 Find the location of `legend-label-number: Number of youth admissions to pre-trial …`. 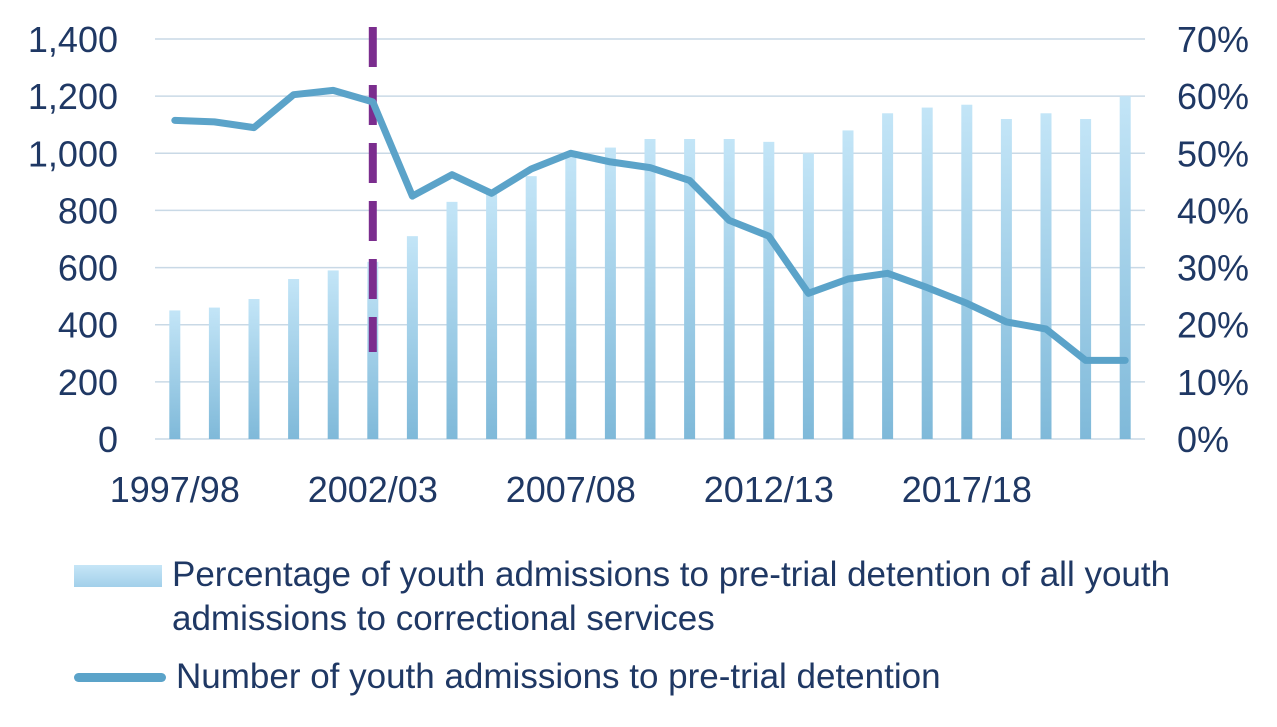

legend-label-number: Number of youth admissions to pre-trial … is located at coordinates (558, 676).